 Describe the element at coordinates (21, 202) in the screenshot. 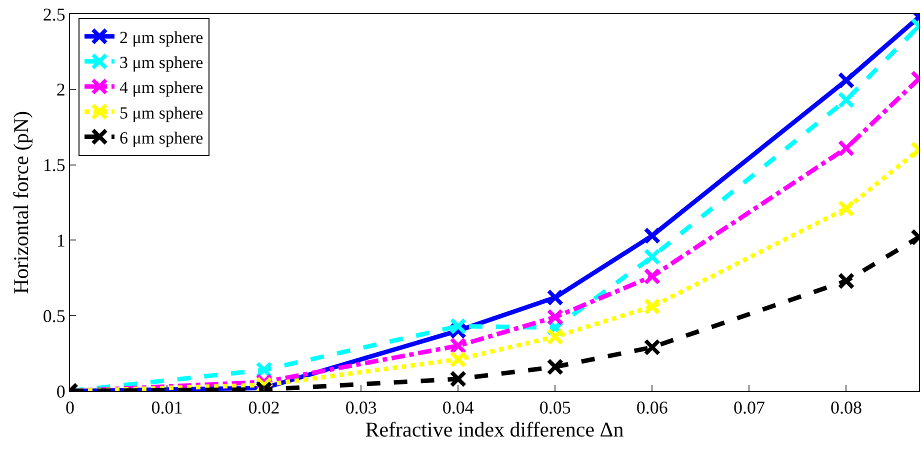

I see `y-axis-title: Horizontal force (pN)` at that location.